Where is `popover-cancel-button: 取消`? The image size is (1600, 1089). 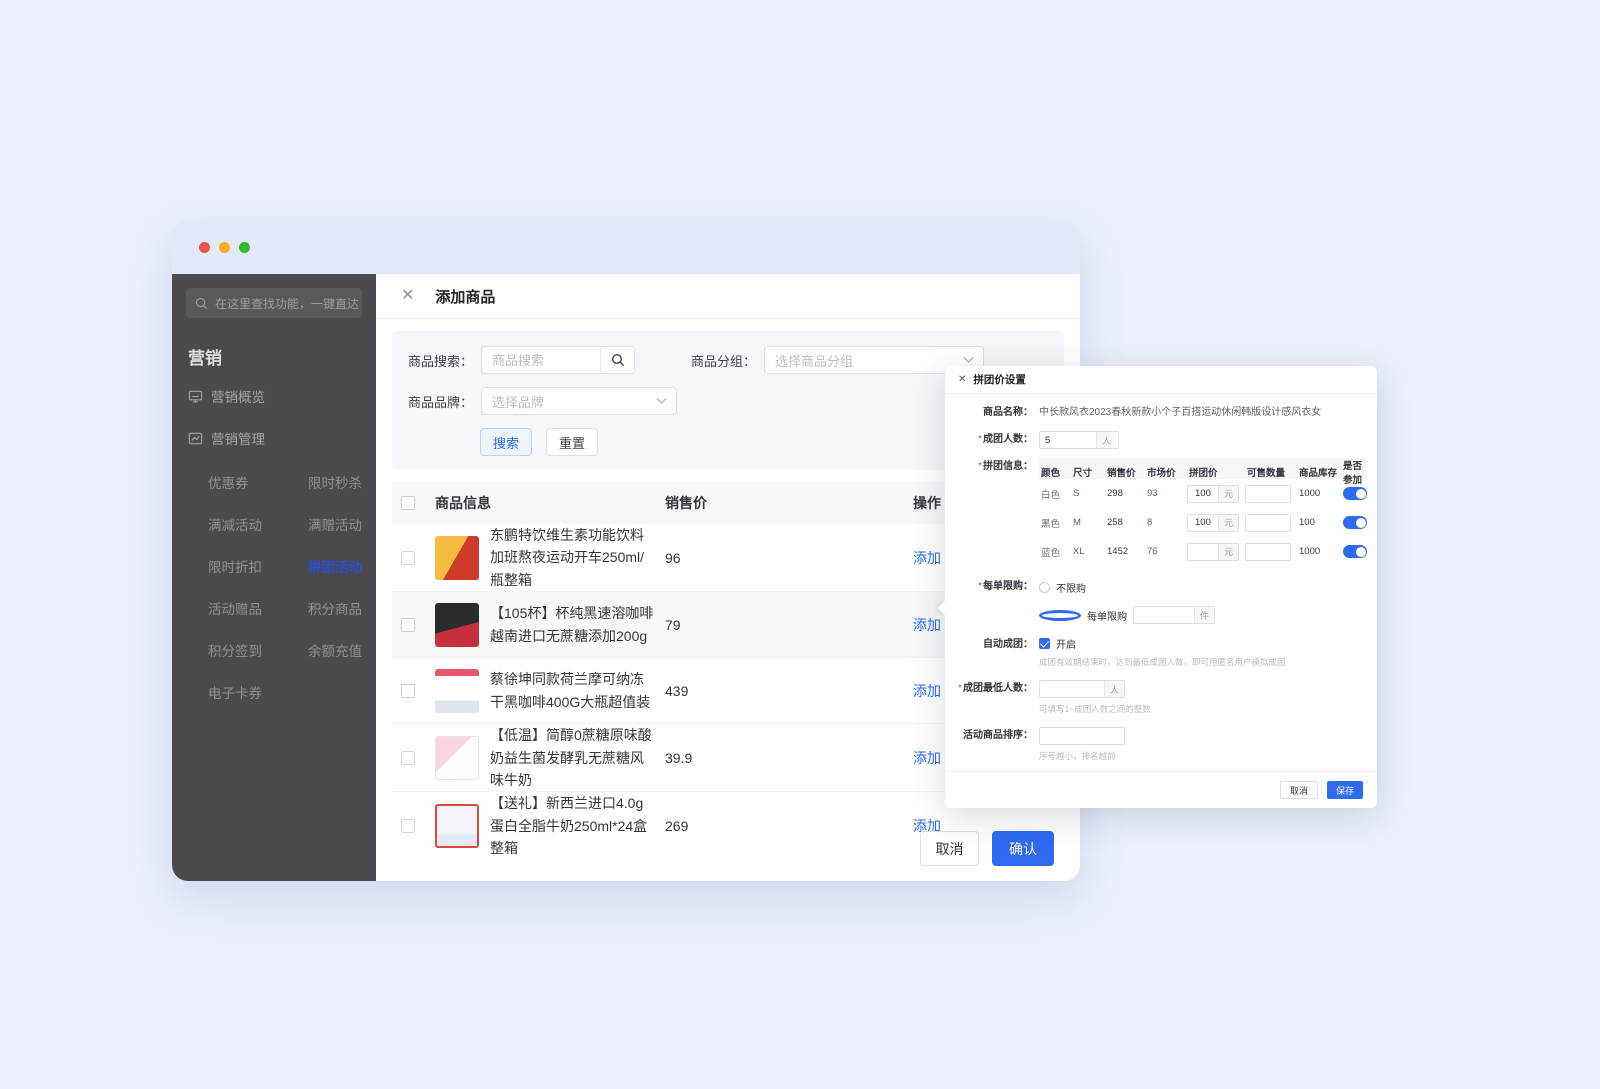 popover-cancel-button: 取消 is located at coordinates (1298, 790).